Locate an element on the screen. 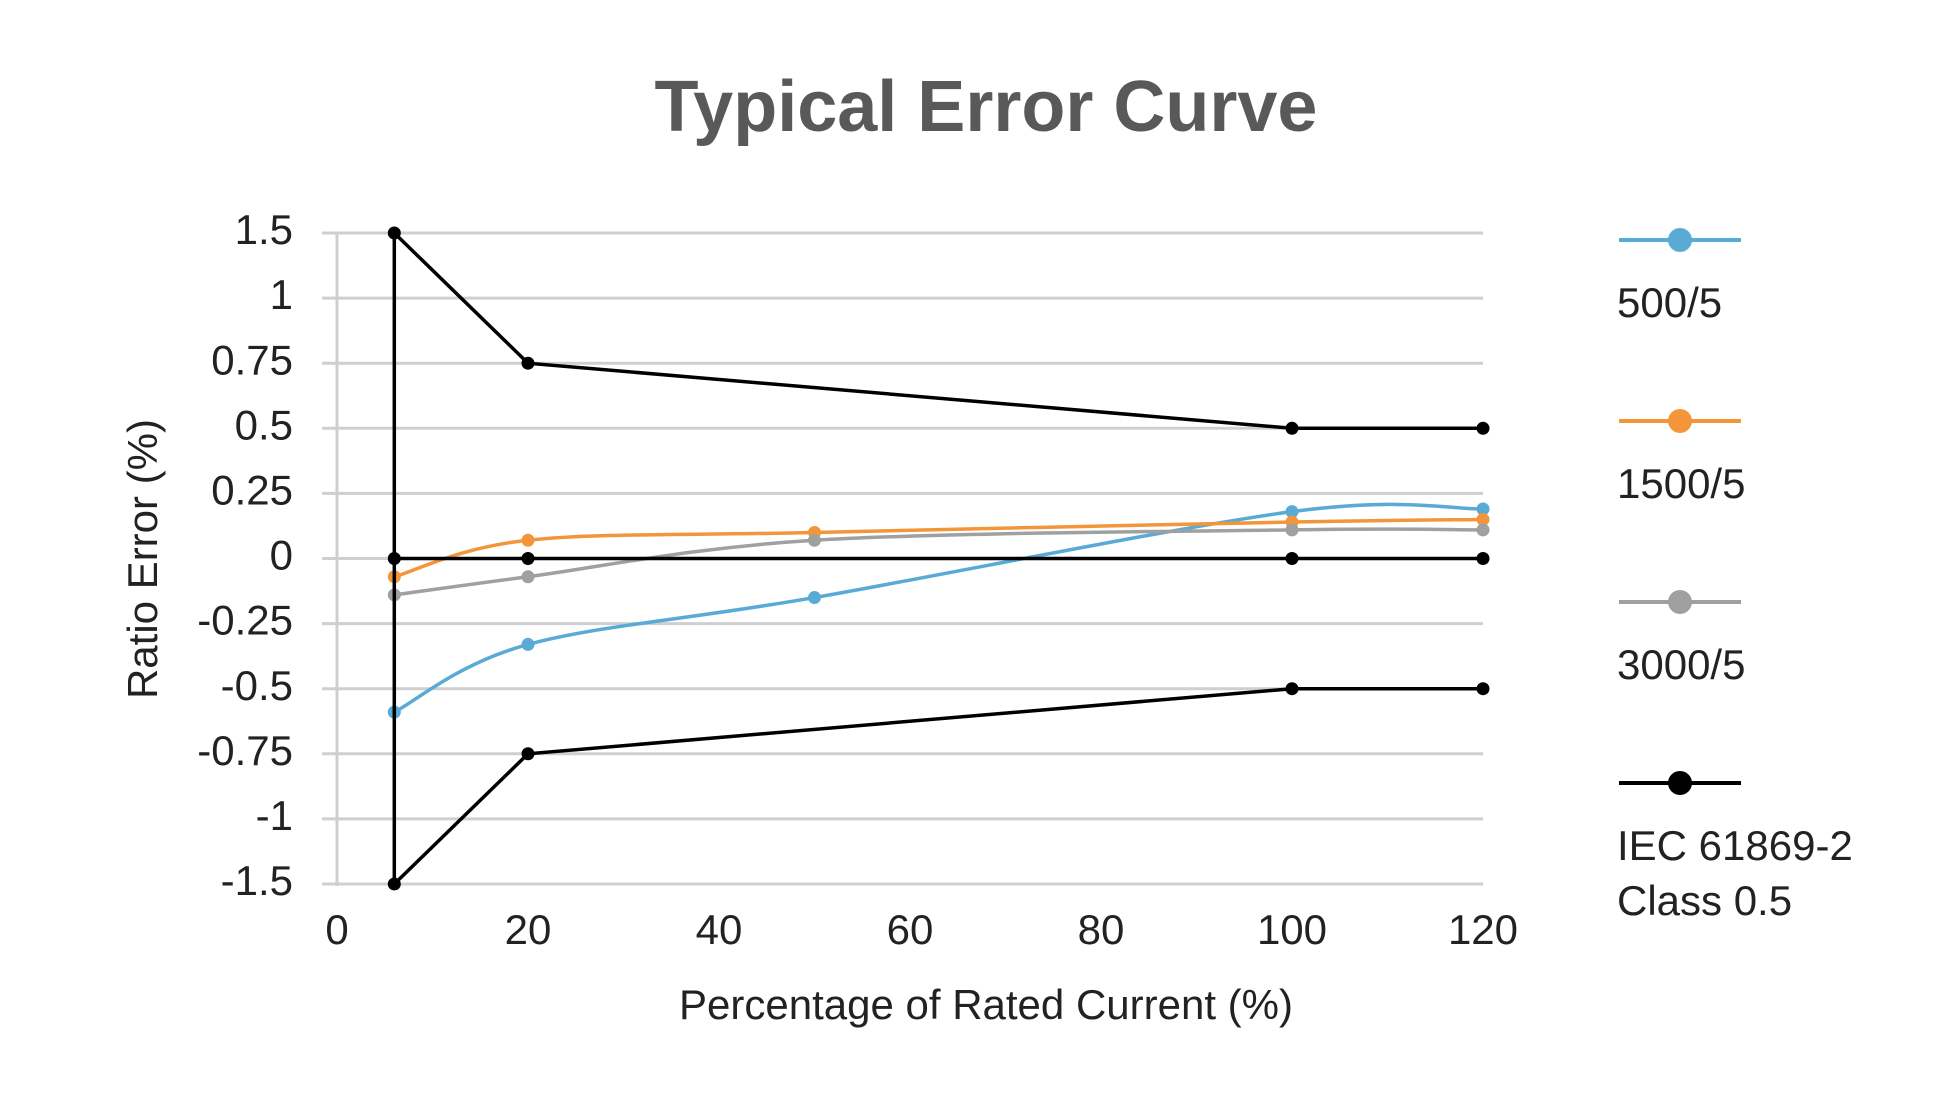 Image resolution: width=1934 pixels, height=1102 pixels. x-tick-label: 20 is located at coordinates (528, 929).